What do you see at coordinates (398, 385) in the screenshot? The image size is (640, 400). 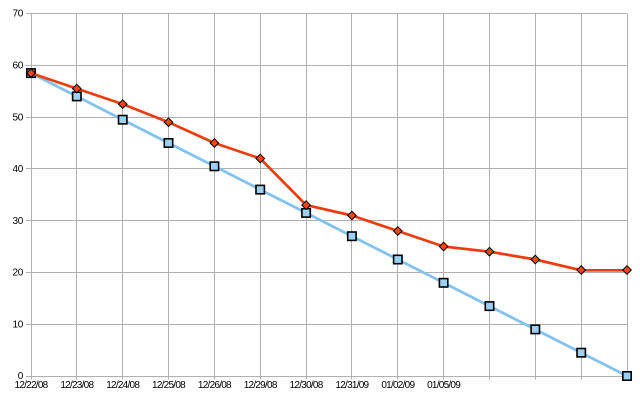 I see `svg-text: 01/02/09` at bounding box center [398, 385].